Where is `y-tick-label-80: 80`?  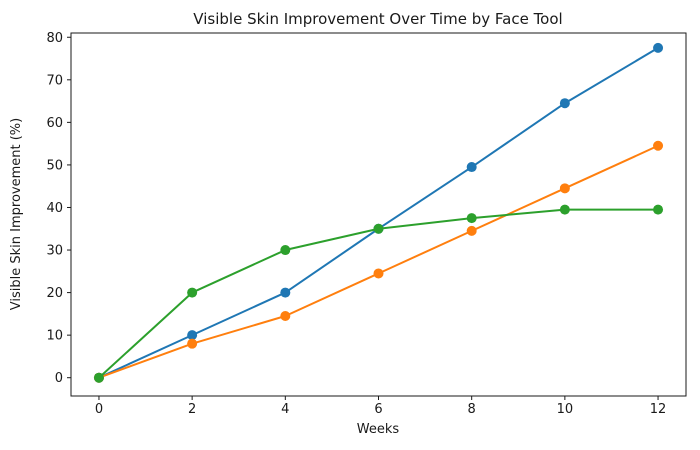 y-tick-label-80: 80 is located at coordinates (54, 38).